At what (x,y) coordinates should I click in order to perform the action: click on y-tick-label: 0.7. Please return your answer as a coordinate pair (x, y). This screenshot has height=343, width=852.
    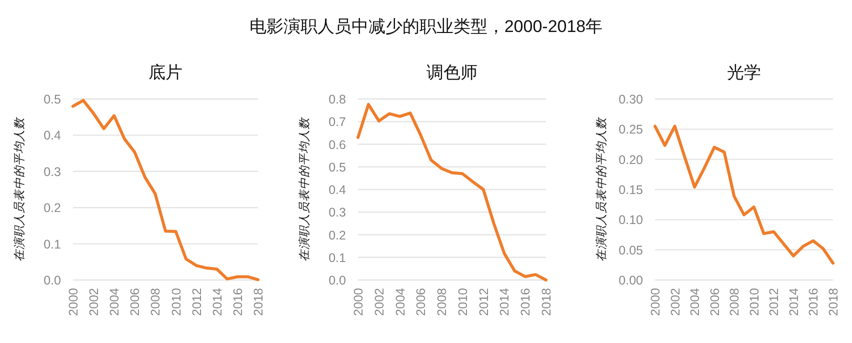
    Looking at the image, I should click on (337, 122).